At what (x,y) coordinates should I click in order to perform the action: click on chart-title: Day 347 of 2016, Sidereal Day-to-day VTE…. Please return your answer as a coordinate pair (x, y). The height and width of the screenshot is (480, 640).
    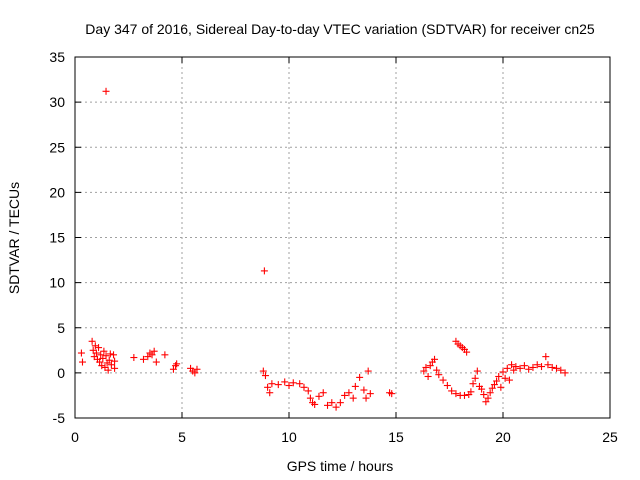
    Looking at the image, I should click on (340, 29).